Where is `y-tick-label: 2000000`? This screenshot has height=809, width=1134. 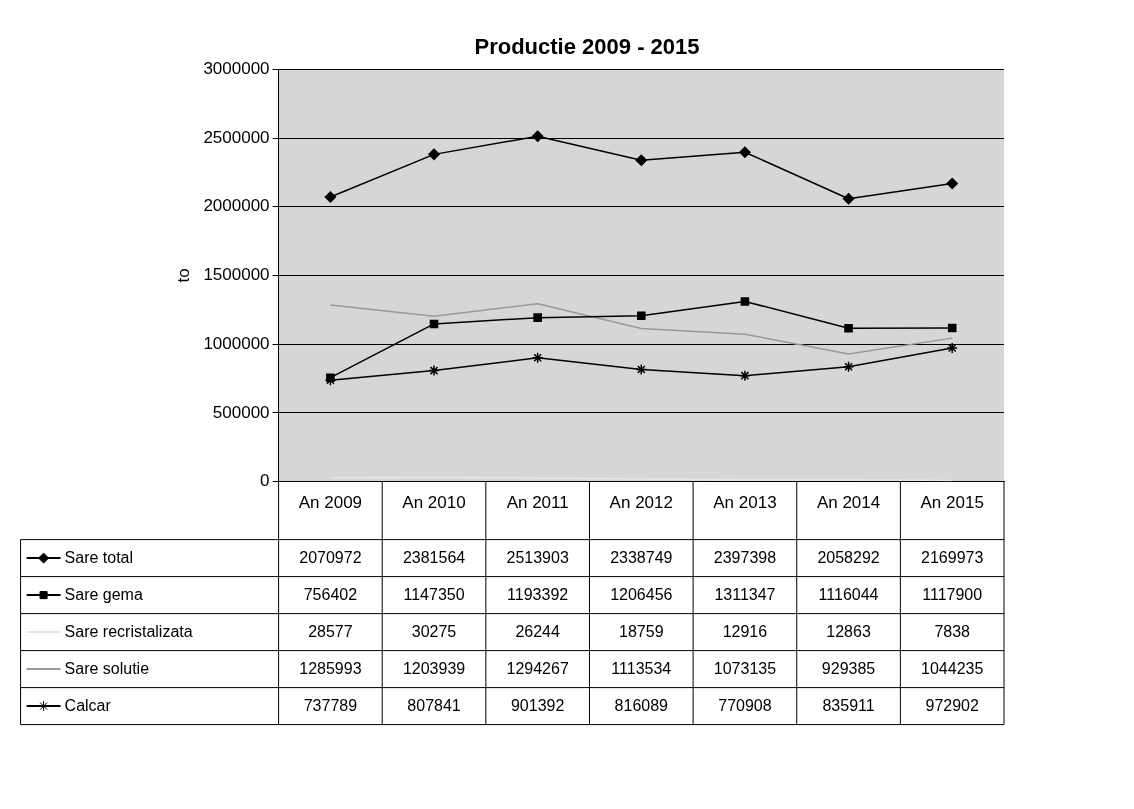 y-tick-label: 2000000 is located at coordinates (236, 206).